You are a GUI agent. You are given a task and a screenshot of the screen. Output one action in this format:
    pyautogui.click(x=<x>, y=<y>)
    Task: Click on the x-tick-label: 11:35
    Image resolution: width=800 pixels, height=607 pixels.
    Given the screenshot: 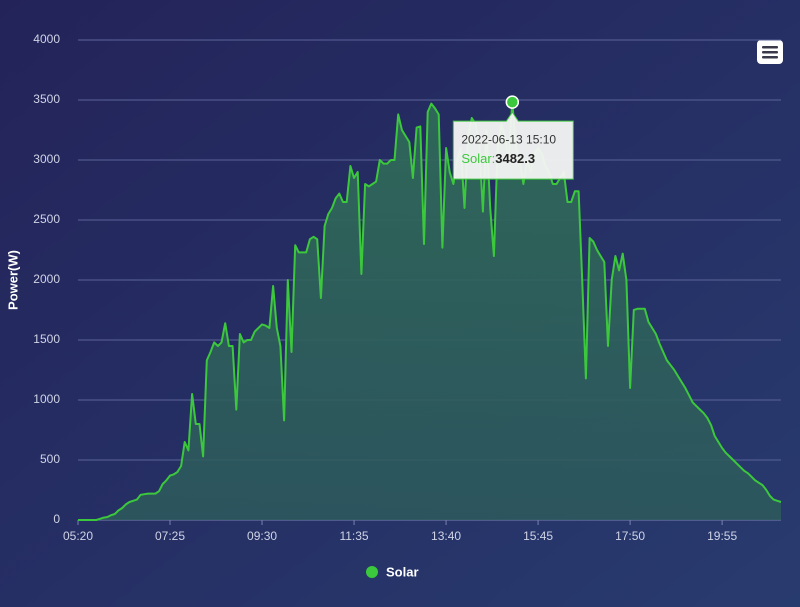 What is the action you would take?
    pyautogui.click(x=353, y=536)
    